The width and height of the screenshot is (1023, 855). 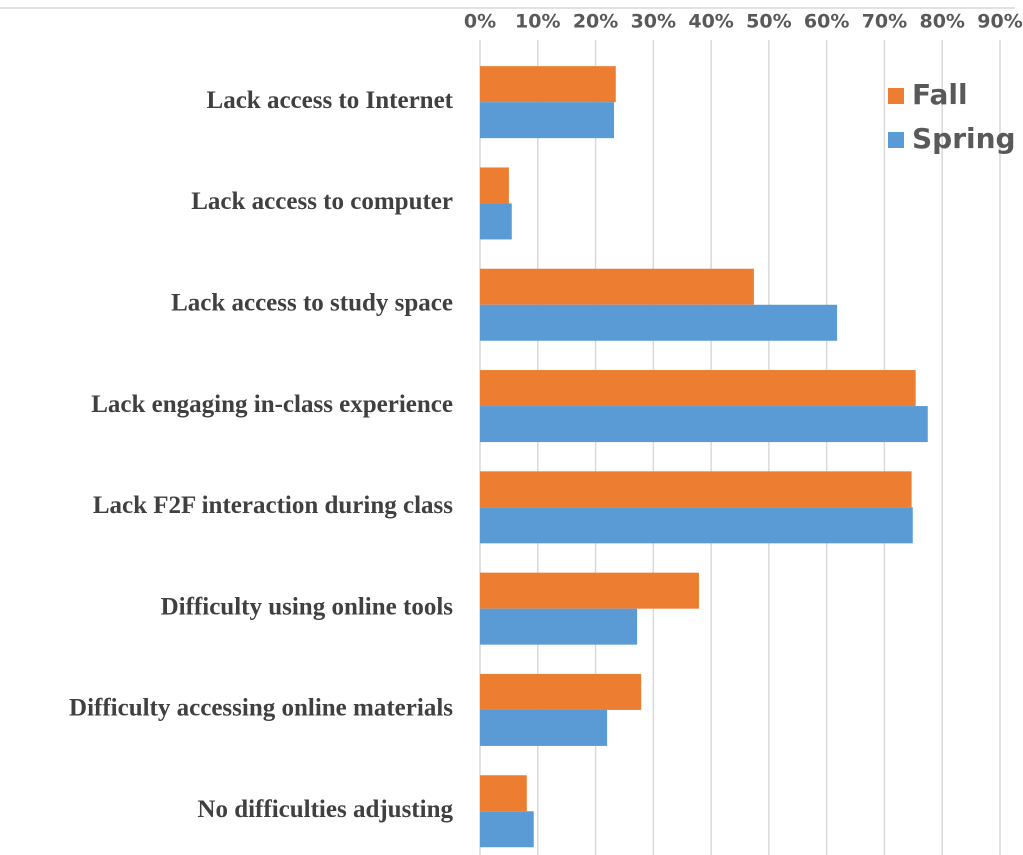 I want to click on legend-label: Fall, so click(x=940, y=94).